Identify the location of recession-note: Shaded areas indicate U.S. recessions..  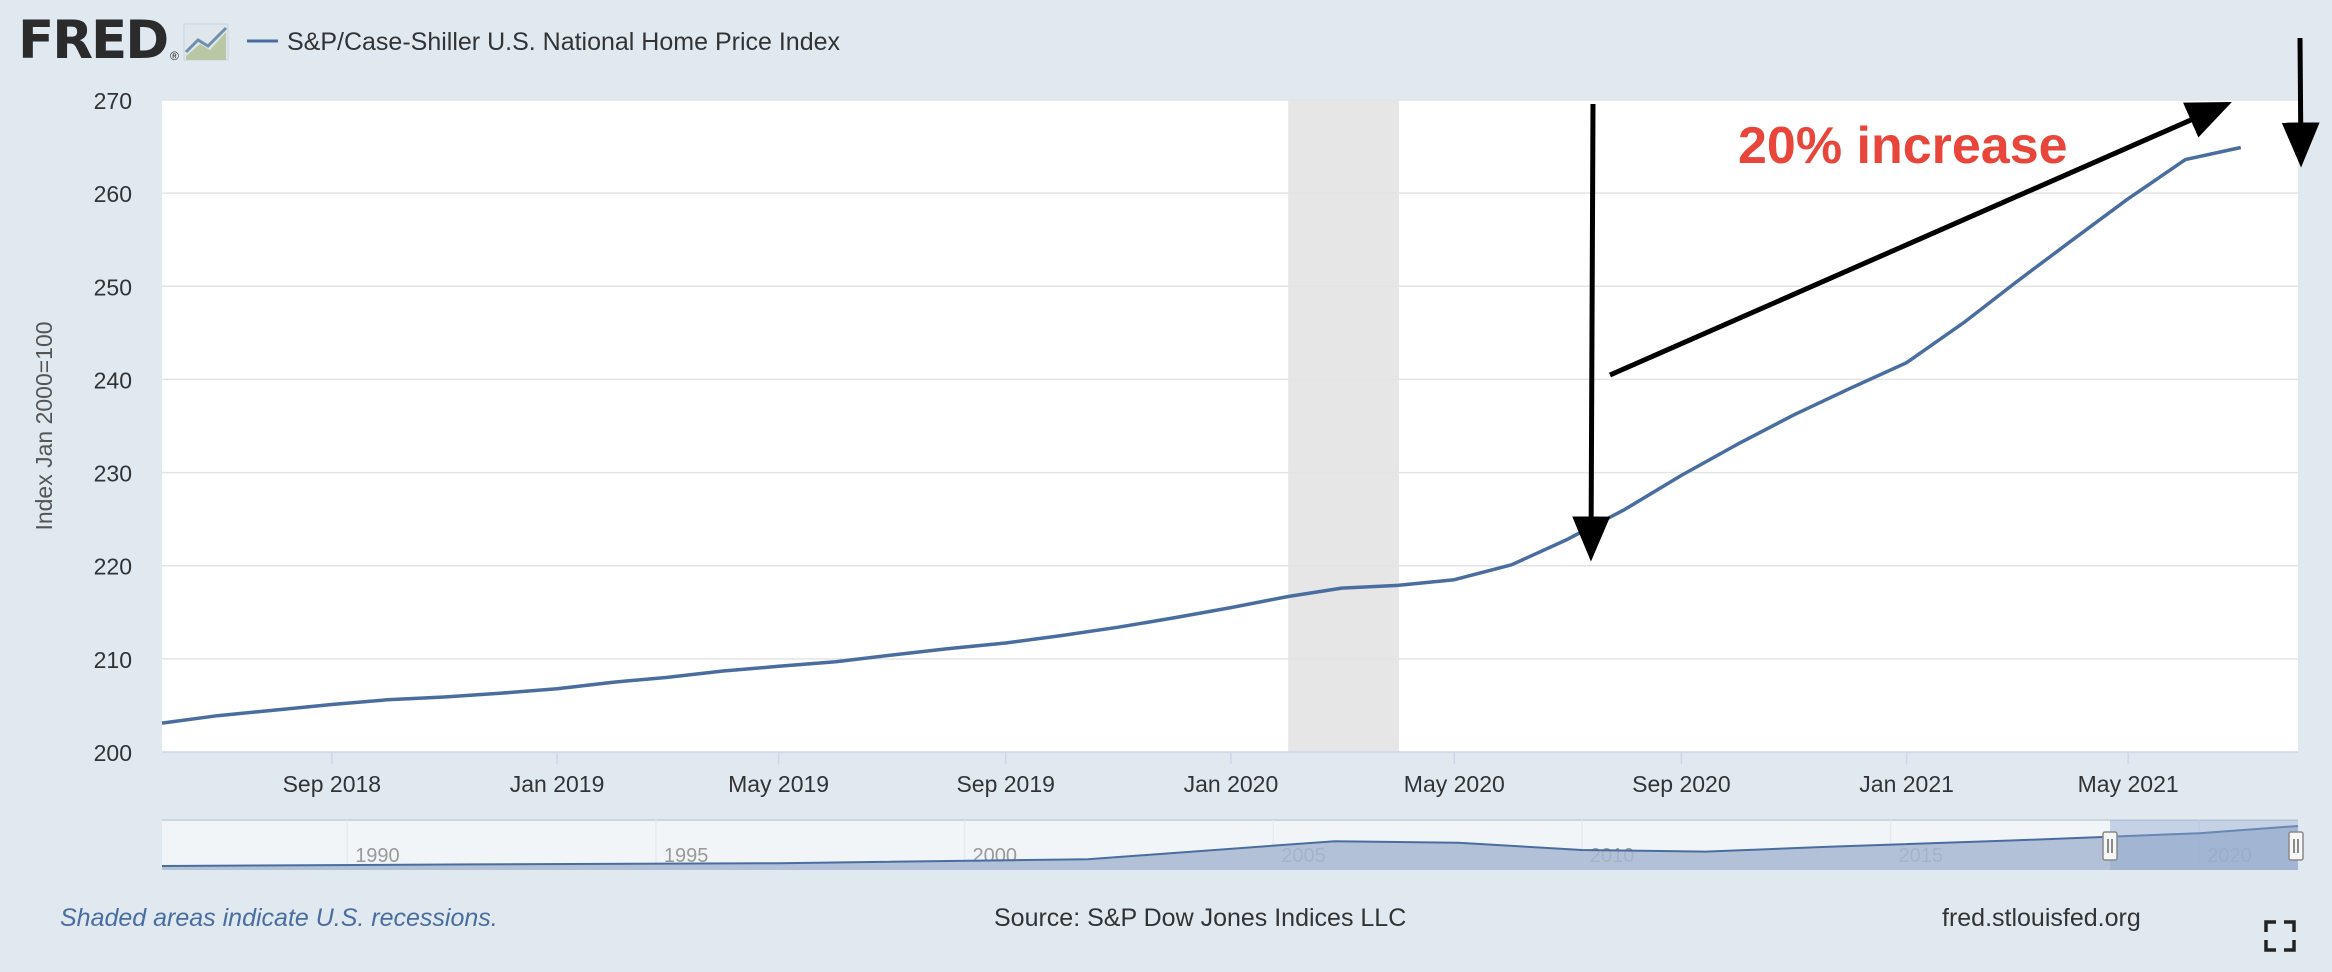
(279, 918).